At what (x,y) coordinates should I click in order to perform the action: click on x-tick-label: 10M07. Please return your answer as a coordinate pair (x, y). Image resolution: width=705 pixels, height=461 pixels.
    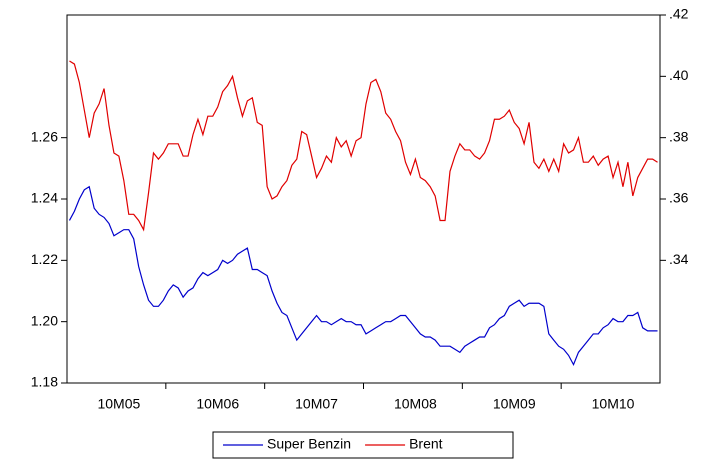
    Looking at the image, I should click on (316, 404).